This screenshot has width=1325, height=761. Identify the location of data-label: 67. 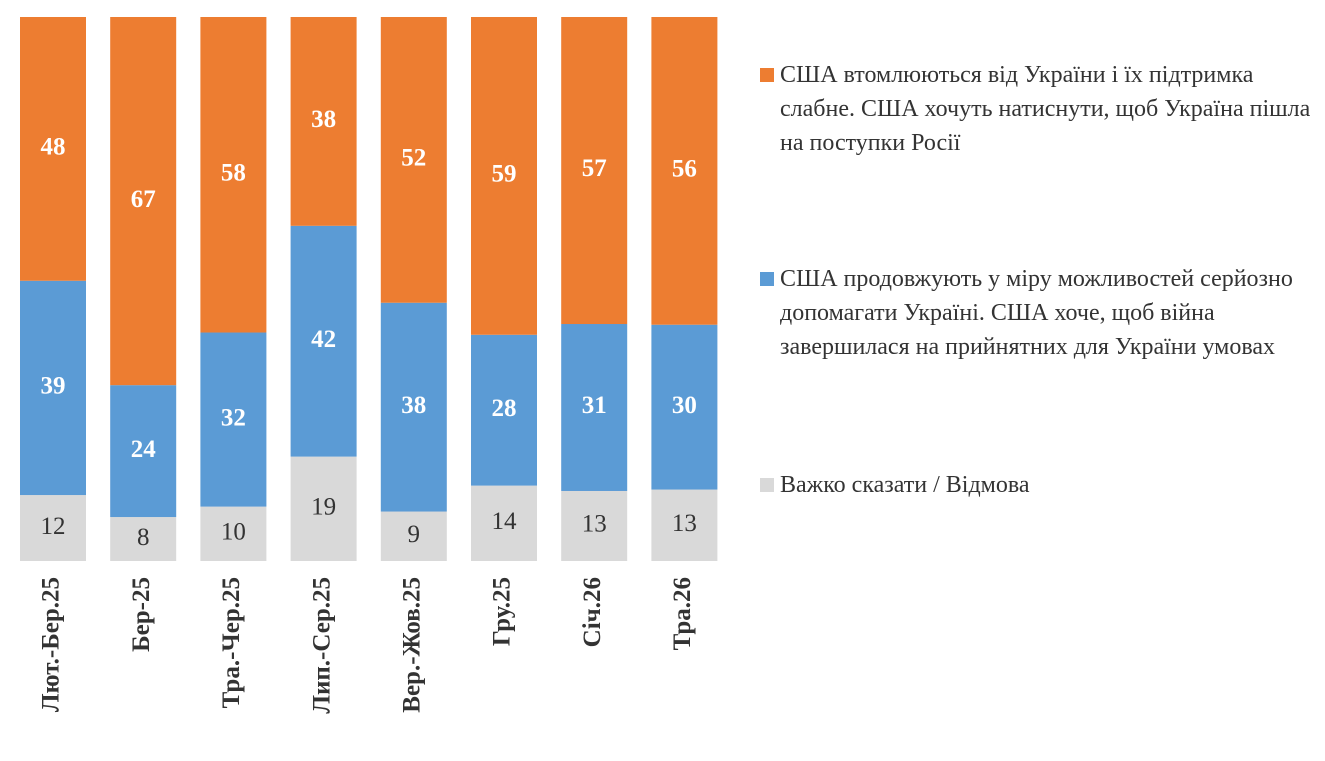
(143, 199).